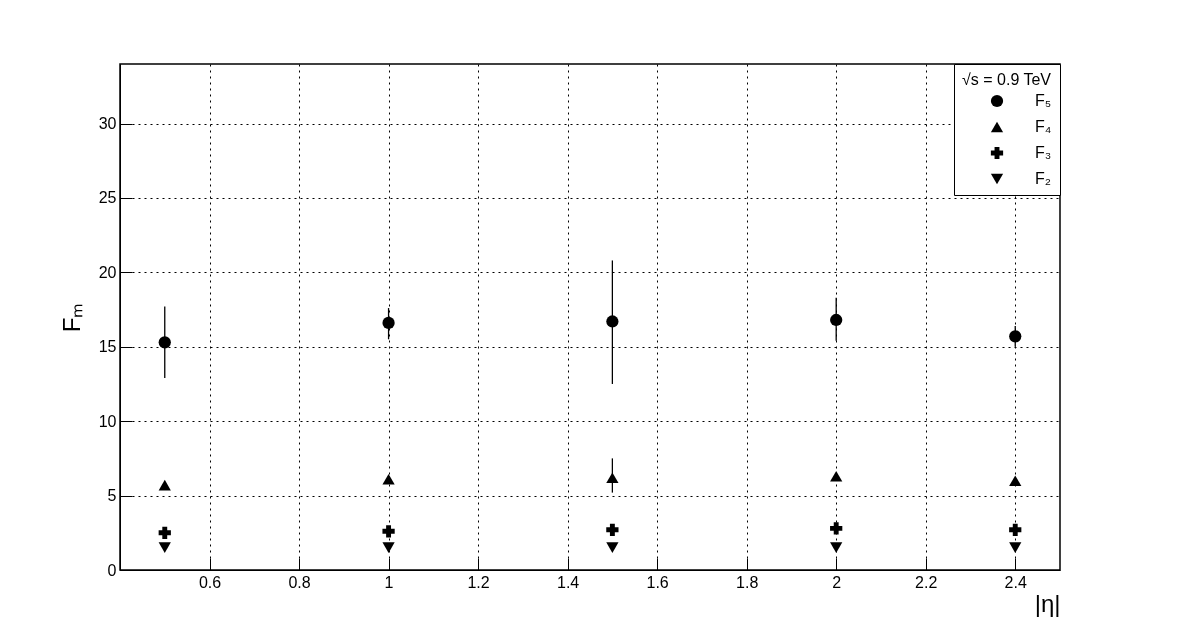 This screenshot has width=1182, height=636. What do you see at coordinates (107, 124) in the screenshot?
I see `y-tick-label: 30` at bounding box center [107, 124].